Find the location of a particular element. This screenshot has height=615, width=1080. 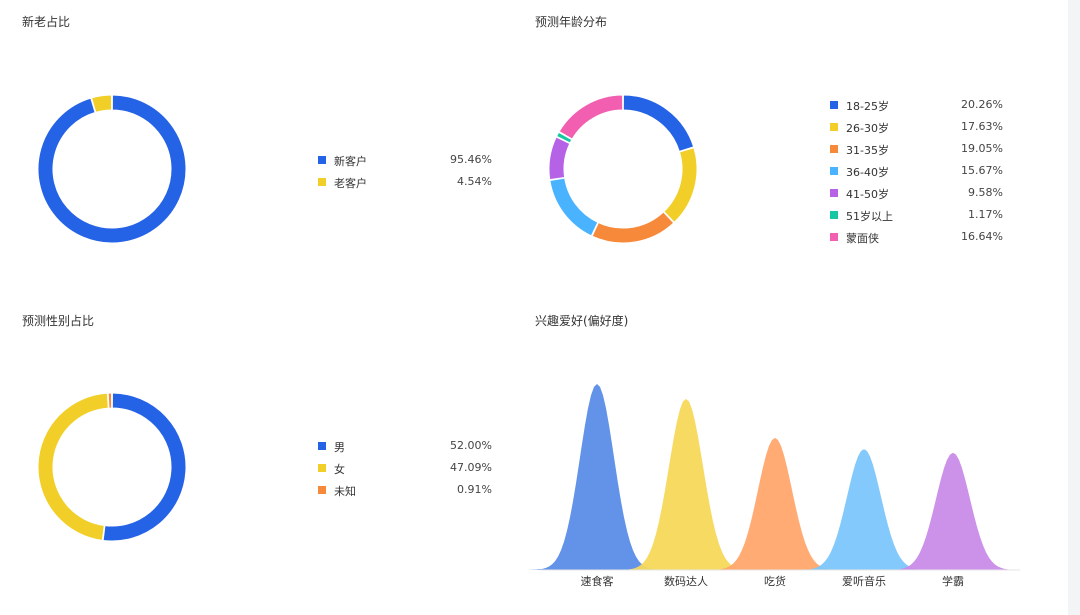

legend-value: 47.09% is located at coordinates (471, 467).